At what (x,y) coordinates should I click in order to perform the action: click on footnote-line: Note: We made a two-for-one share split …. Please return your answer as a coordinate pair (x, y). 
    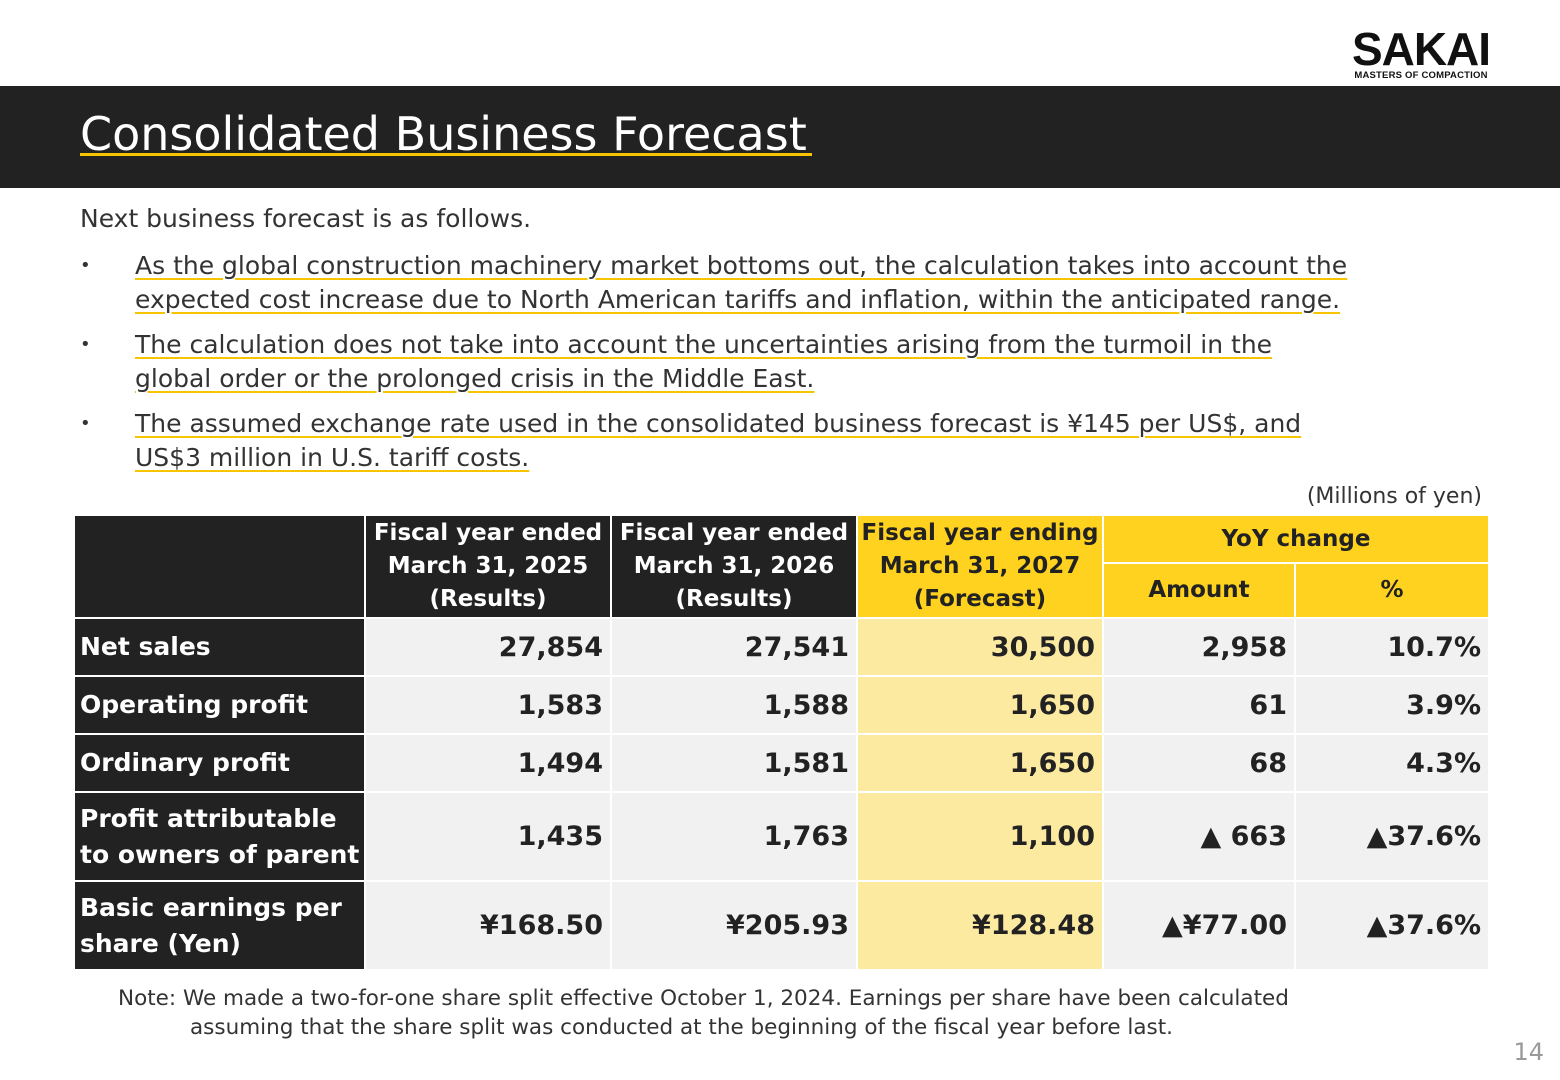
    Looking at the image, I should click on (703, 998).